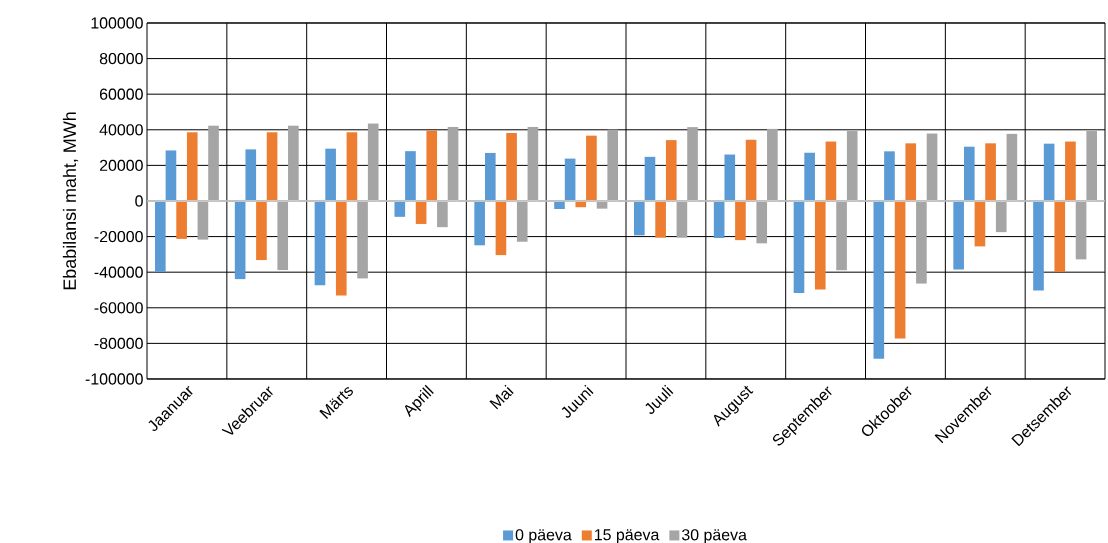 The image size is (1108, 543). What do you see at coordinates (121, 58) in the screenshot?
I see `y-tick-label: 80000` at bounding box center [121, 58].